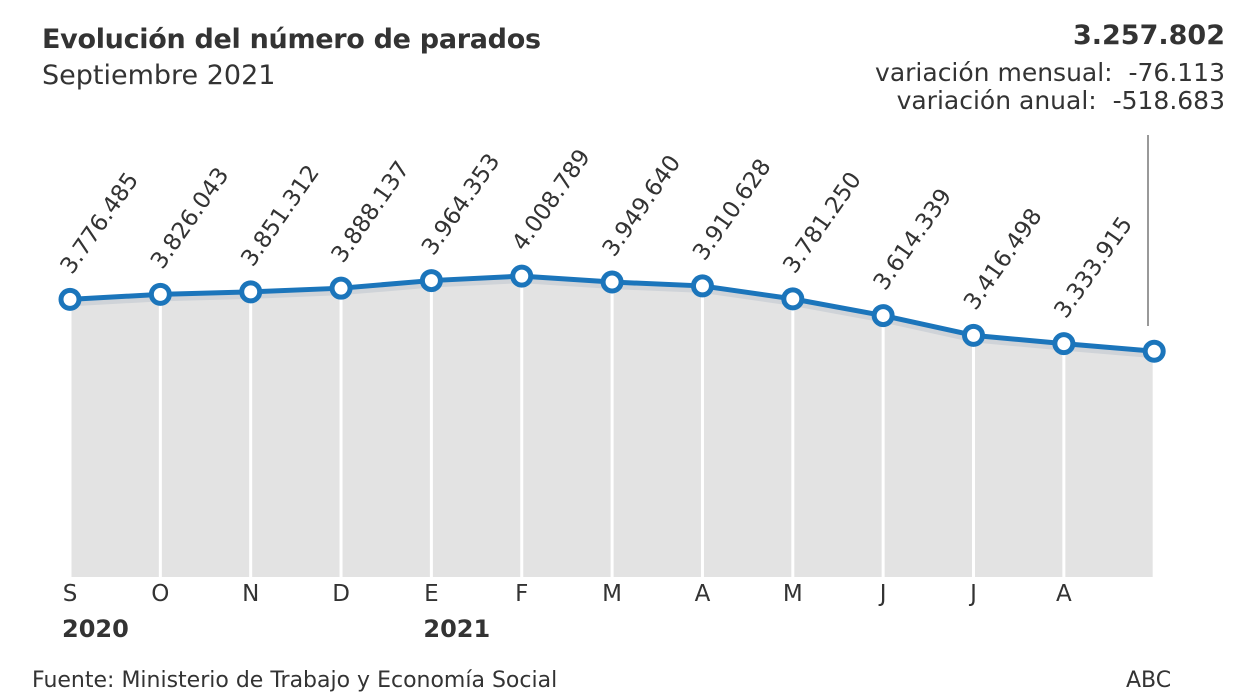 The image size is (1248, 698). I want to click on year-label: 2020, so click(95, 629).